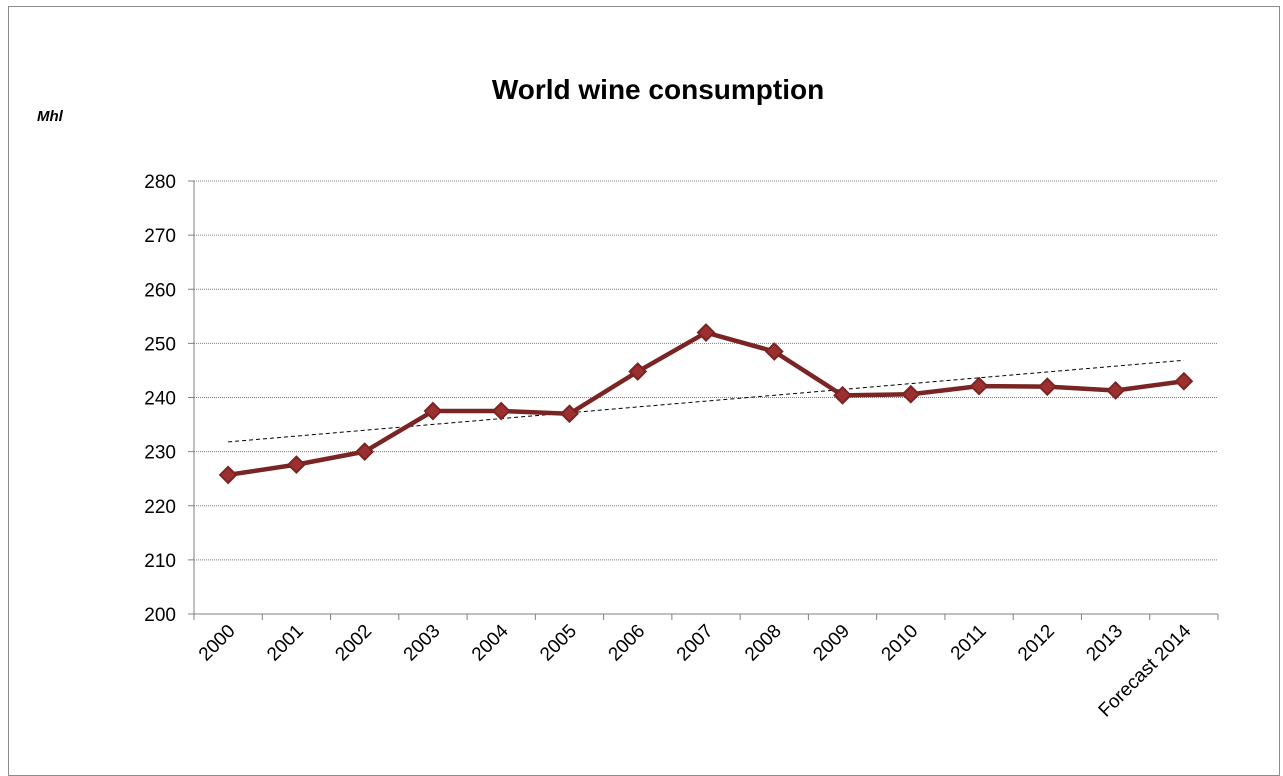  I want to click on y-tick-labels: 200 210 220 230 240 250 260 270 280, so click(160, 399).